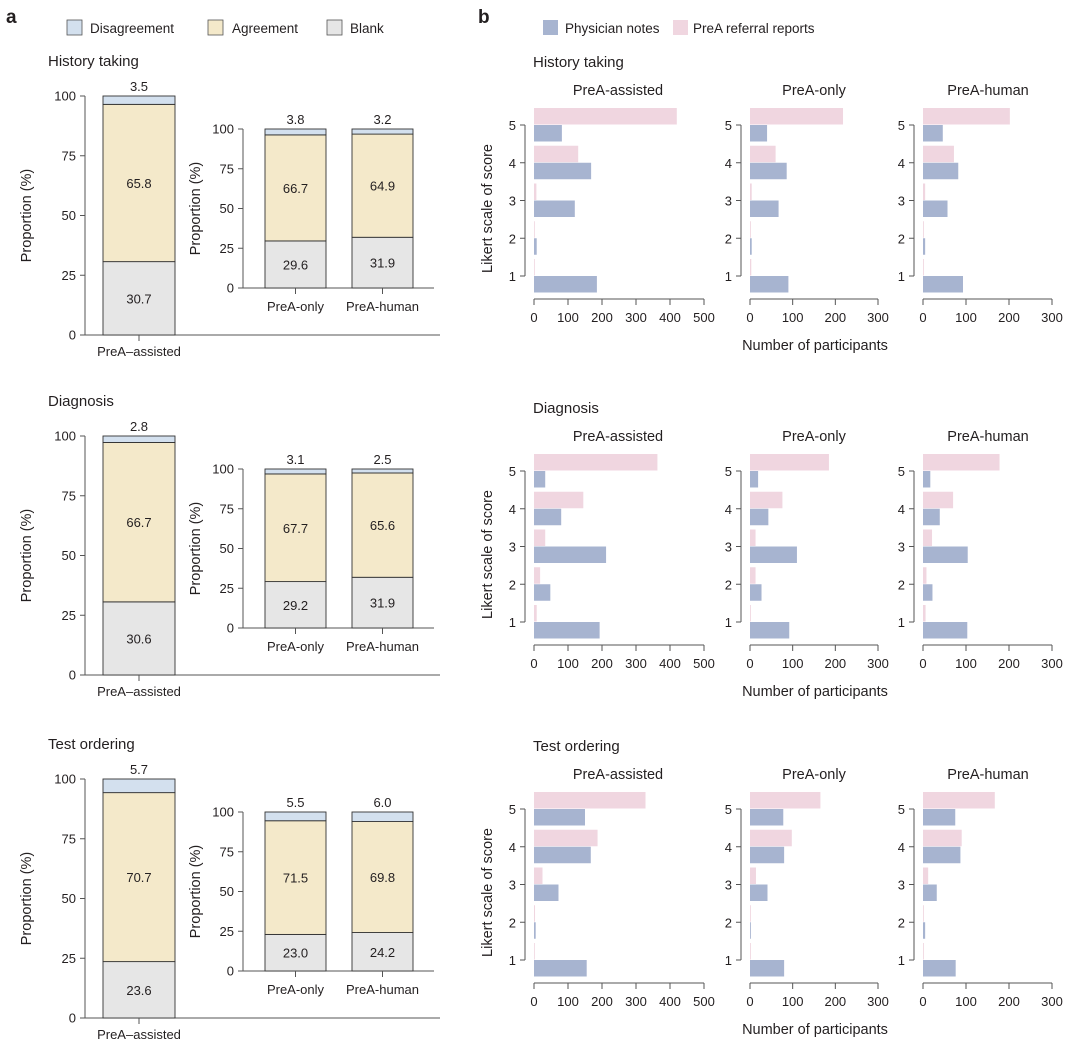 The image size is (1080, 1043). I want to click on data-label-agreement: 71.5, so click(295, 878).